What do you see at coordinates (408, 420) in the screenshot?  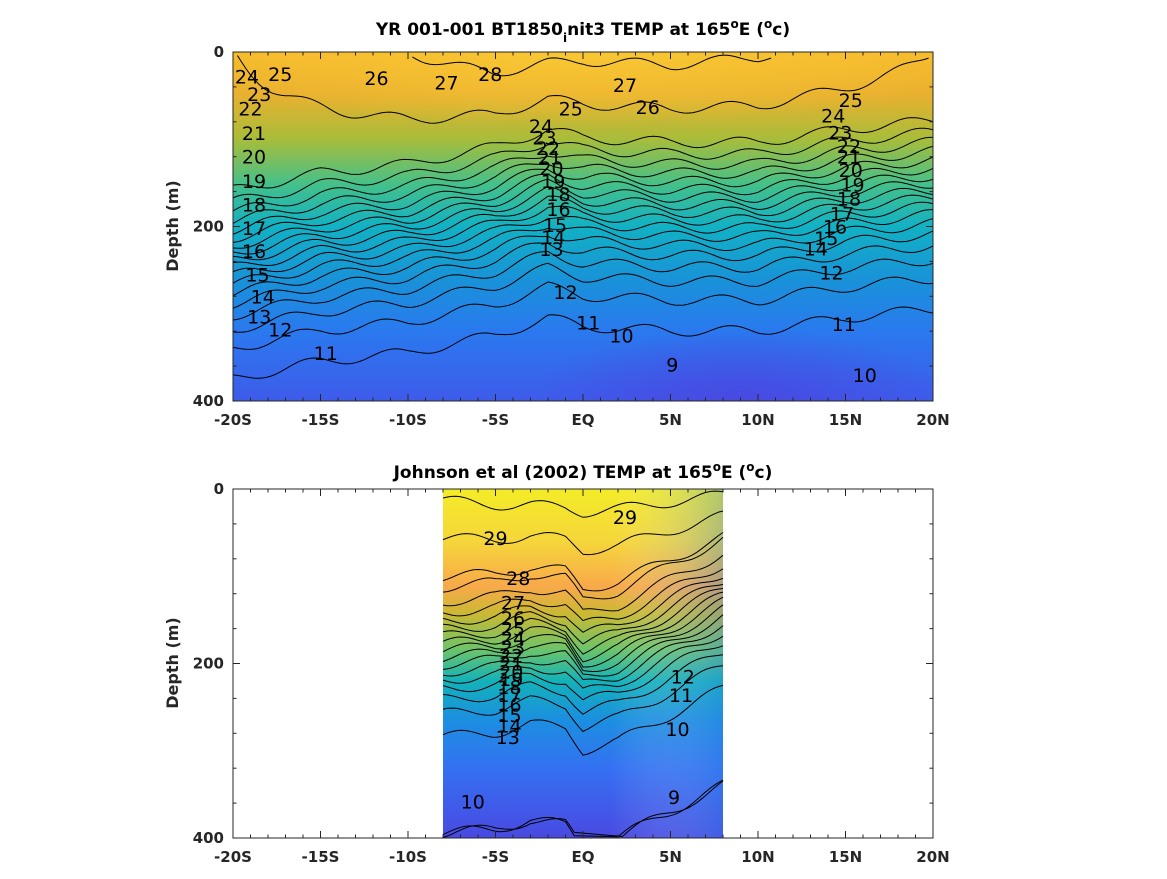 I see `x-tick-label: -10S` at bounding box center [408, 420].